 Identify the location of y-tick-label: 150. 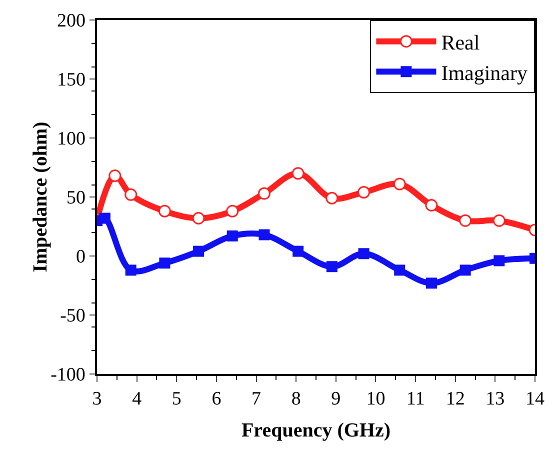
(71, 80).